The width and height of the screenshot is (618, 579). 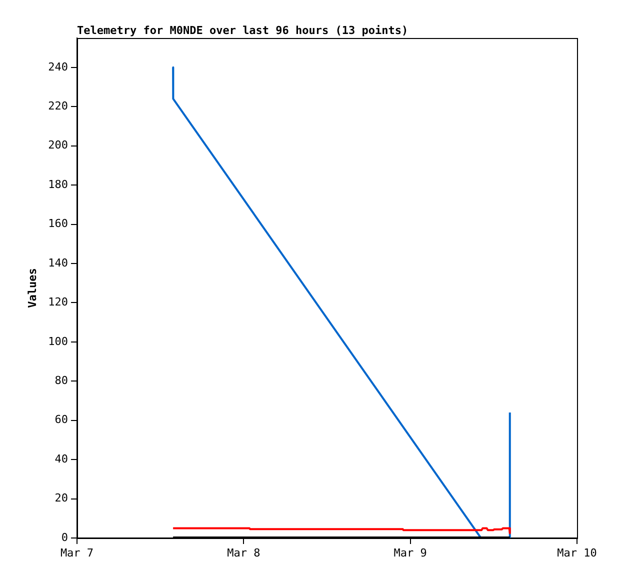 I want to click on y-tick-label: 240, so click(x=58, y=67).